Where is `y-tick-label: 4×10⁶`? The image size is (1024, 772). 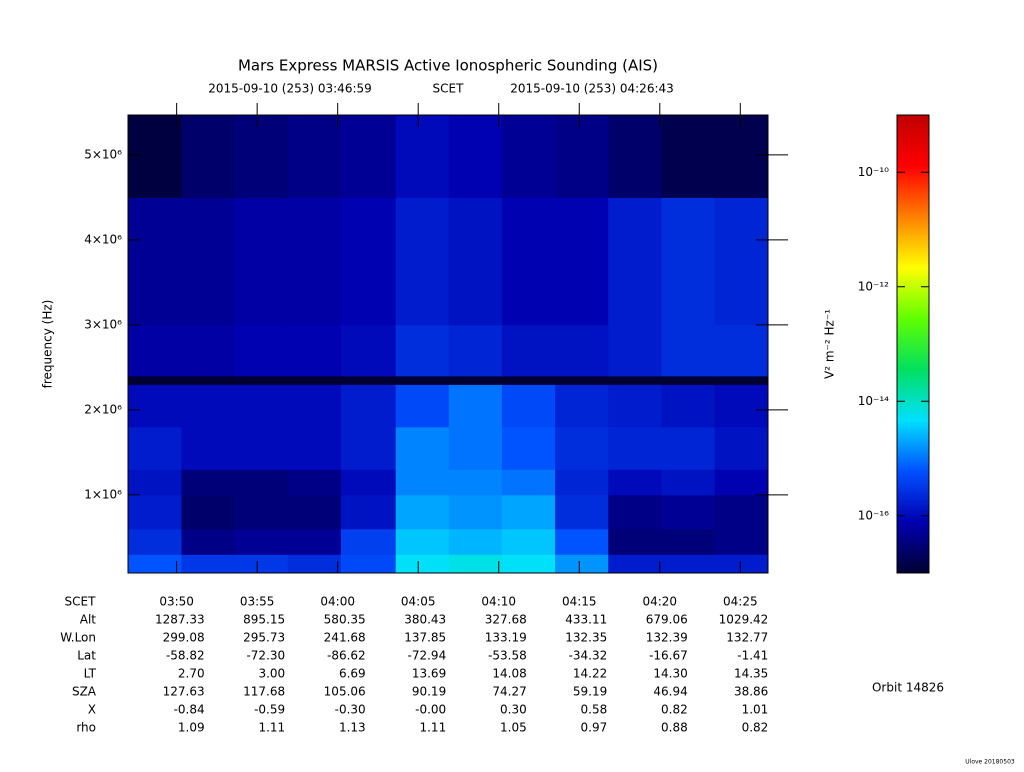
y-tick-label: 4×10⁶ is located at coordinates (103, 239).